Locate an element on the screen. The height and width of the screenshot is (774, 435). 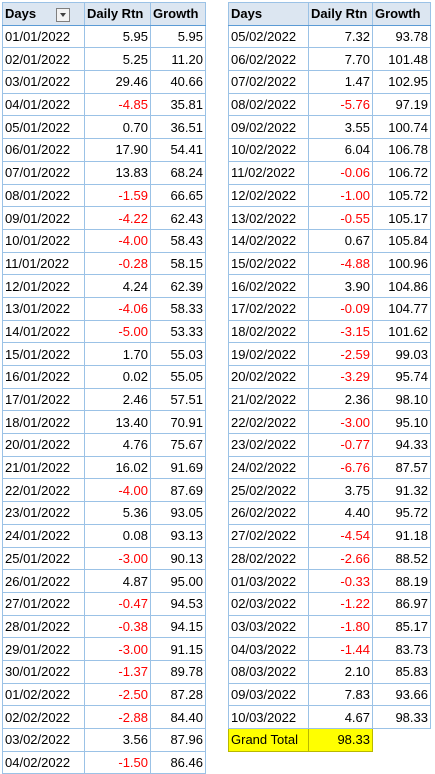
growth-cell: 86.97 is located at coordinates (401, 603).